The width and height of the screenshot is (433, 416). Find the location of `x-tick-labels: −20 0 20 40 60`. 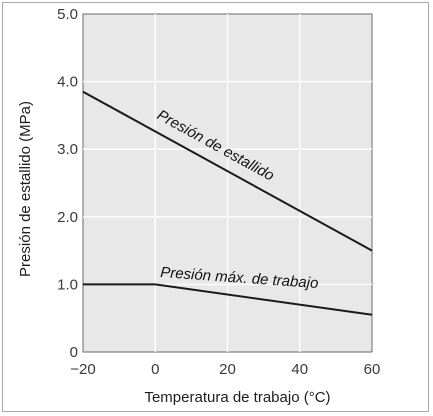

x-tick-labels: −20 0 20 40 60 is located at coordinates (225, 369).